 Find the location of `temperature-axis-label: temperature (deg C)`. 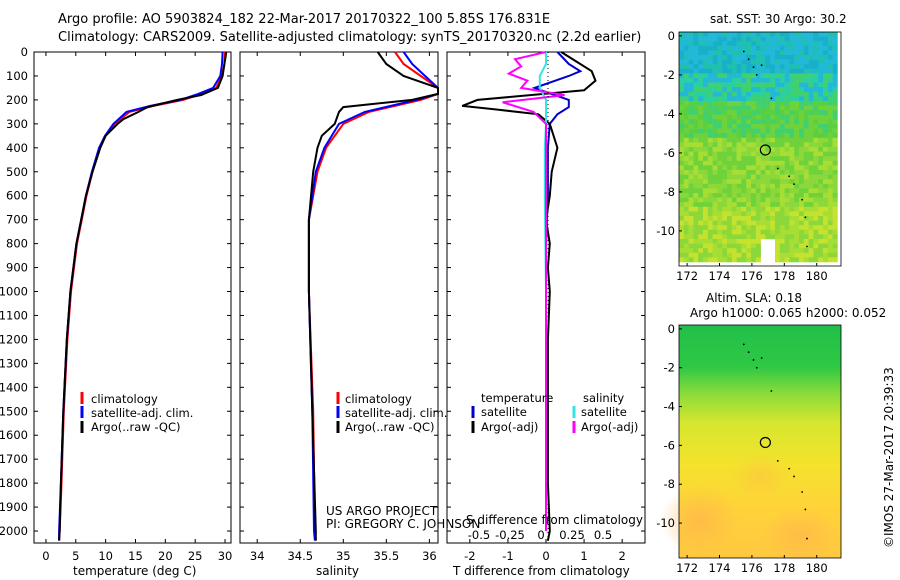

temperature-axis-label: temperature (deg C) is located at coordinates (134, 571).